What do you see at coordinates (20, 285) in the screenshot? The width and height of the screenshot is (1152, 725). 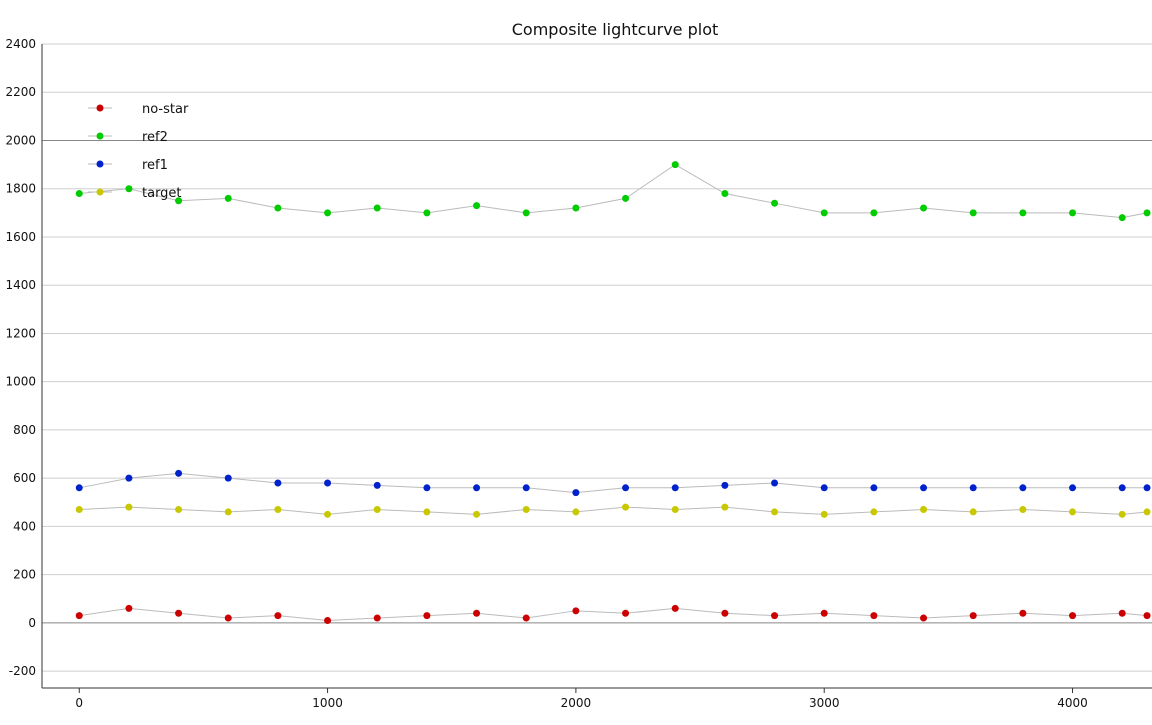 I see `y-tick-label: 1400` at bounding box center [20, 285].